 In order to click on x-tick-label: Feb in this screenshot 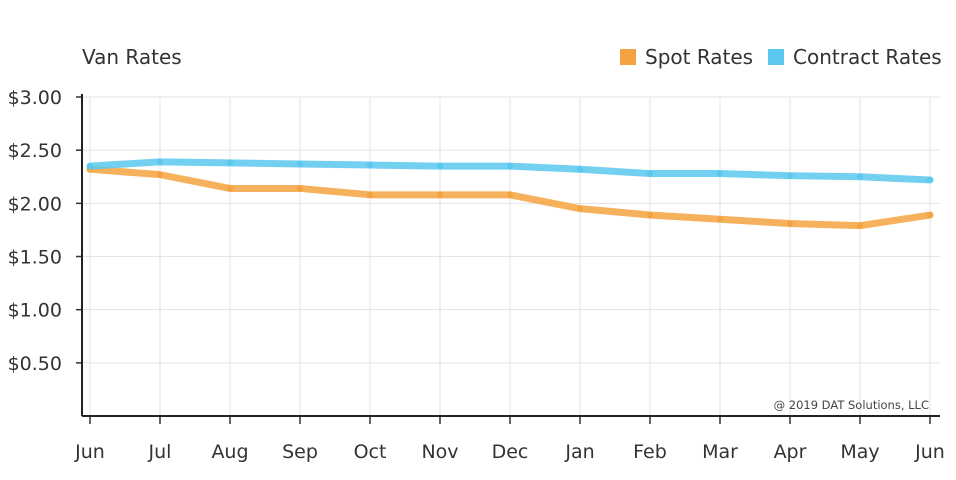, I will do `click(650, 452)`.